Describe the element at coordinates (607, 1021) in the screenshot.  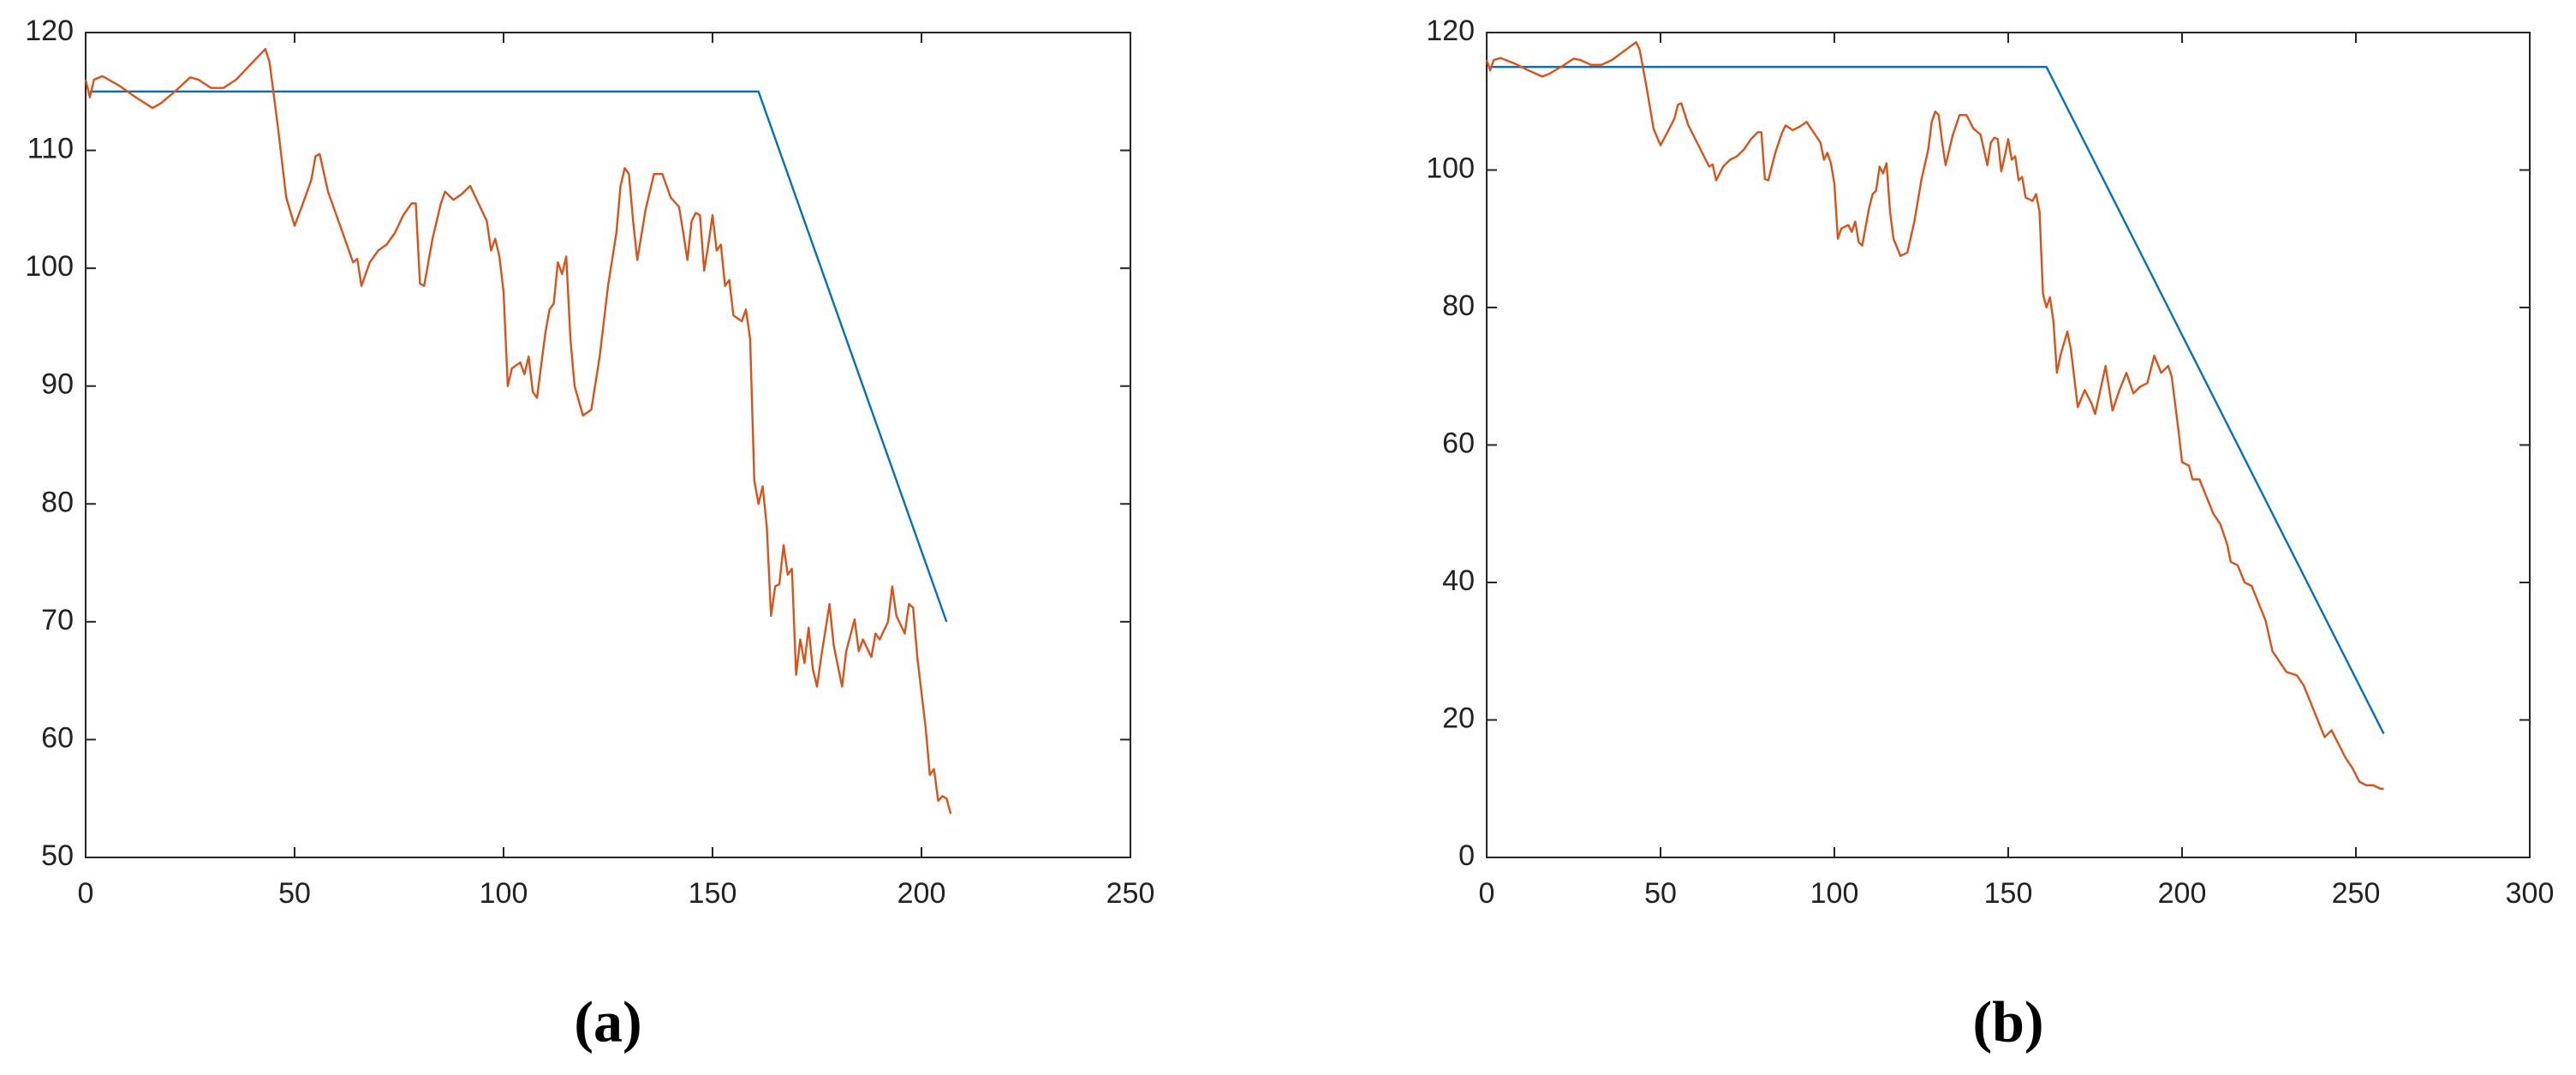
I see `panel-caption: (a)` at that location.